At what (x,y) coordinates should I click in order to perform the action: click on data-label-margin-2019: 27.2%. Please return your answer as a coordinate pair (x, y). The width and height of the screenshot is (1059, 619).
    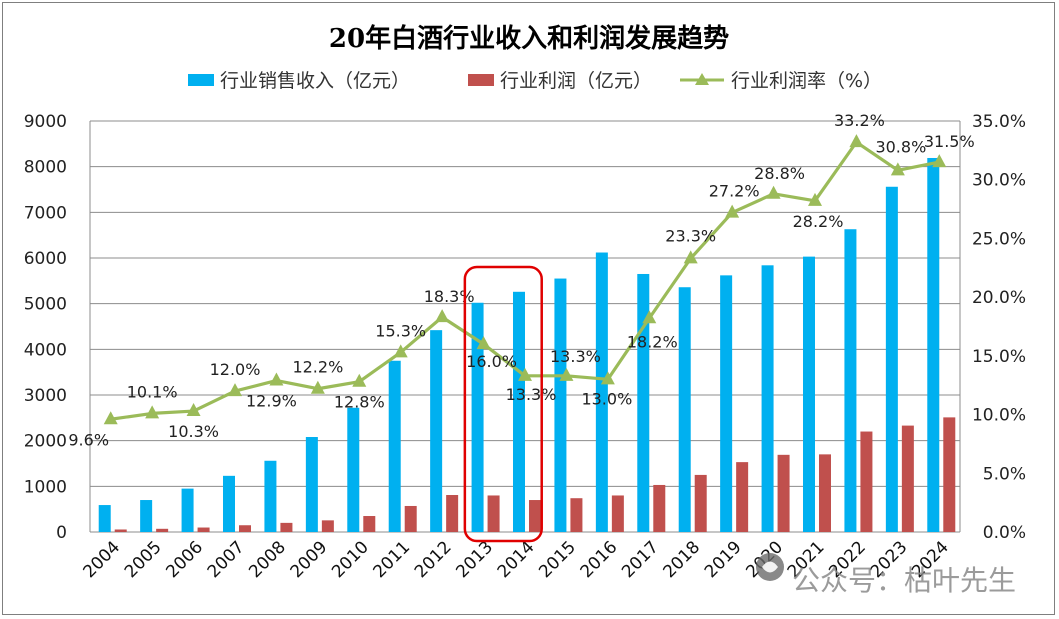
    Looking at the image, I should click on (734, 191).